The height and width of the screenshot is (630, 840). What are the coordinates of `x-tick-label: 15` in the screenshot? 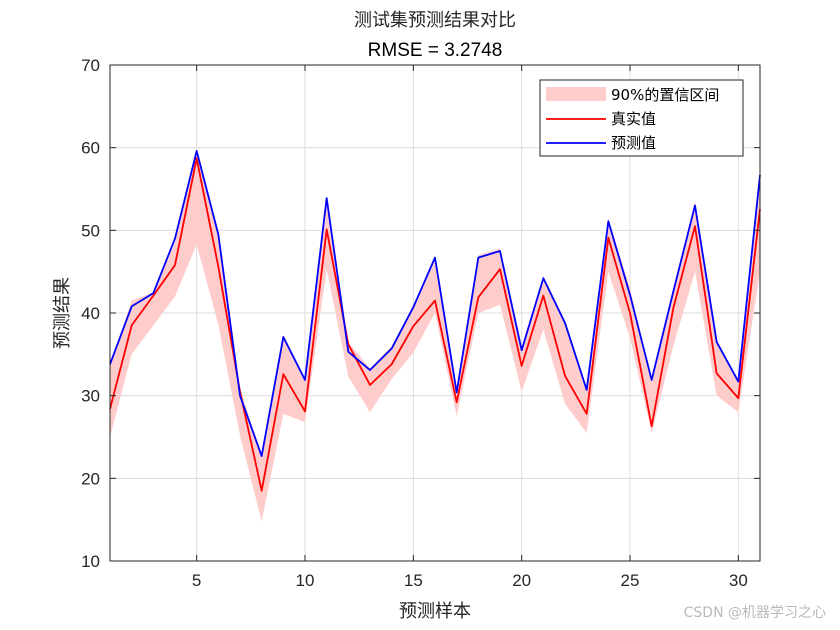 It's located at (413, 580).